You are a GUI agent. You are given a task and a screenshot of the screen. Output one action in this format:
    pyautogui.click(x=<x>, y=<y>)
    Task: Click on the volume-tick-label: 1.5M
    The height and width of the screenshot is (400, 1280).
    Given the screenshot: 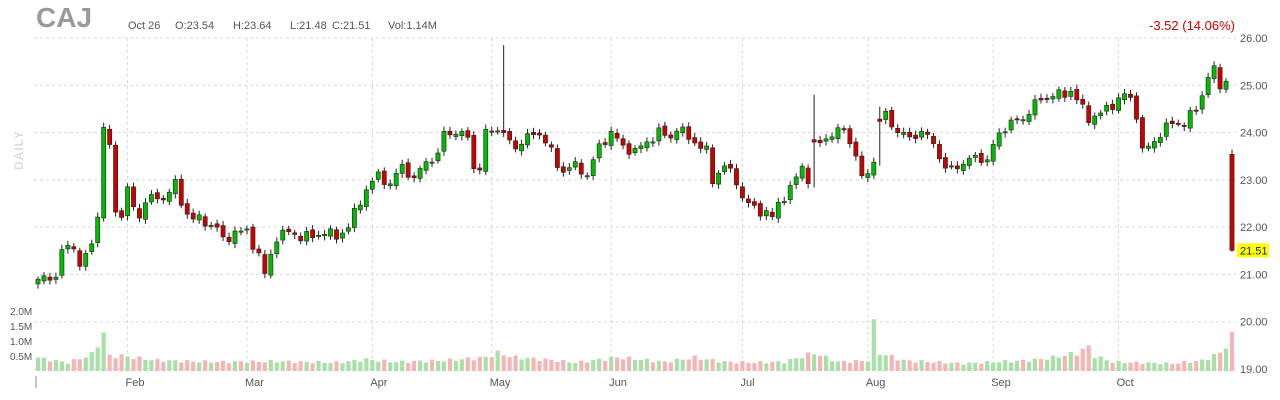 What is the action you would take?
    pyautogui.click(x=21, y=327)
    